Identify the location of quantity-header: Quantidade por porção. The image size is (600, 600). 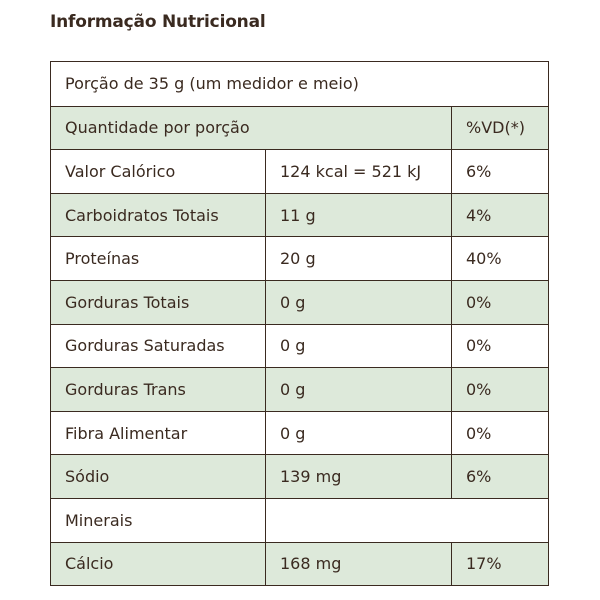
(157, 128).